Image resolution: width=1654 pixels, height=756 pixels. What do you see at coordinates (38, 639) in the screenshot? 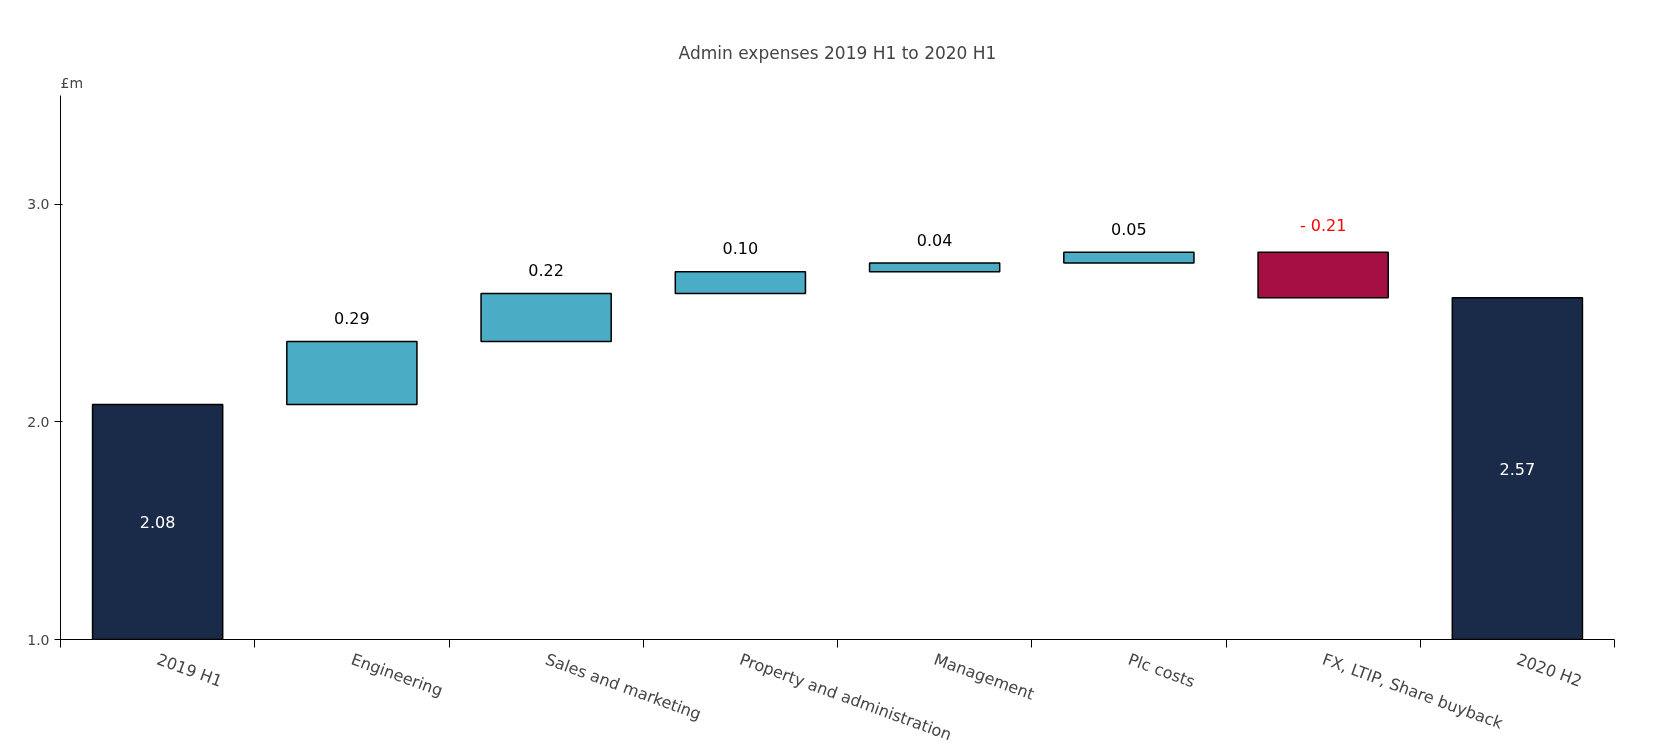
I see `y-tick-label: 1.0` at bounding box center [38, 639].